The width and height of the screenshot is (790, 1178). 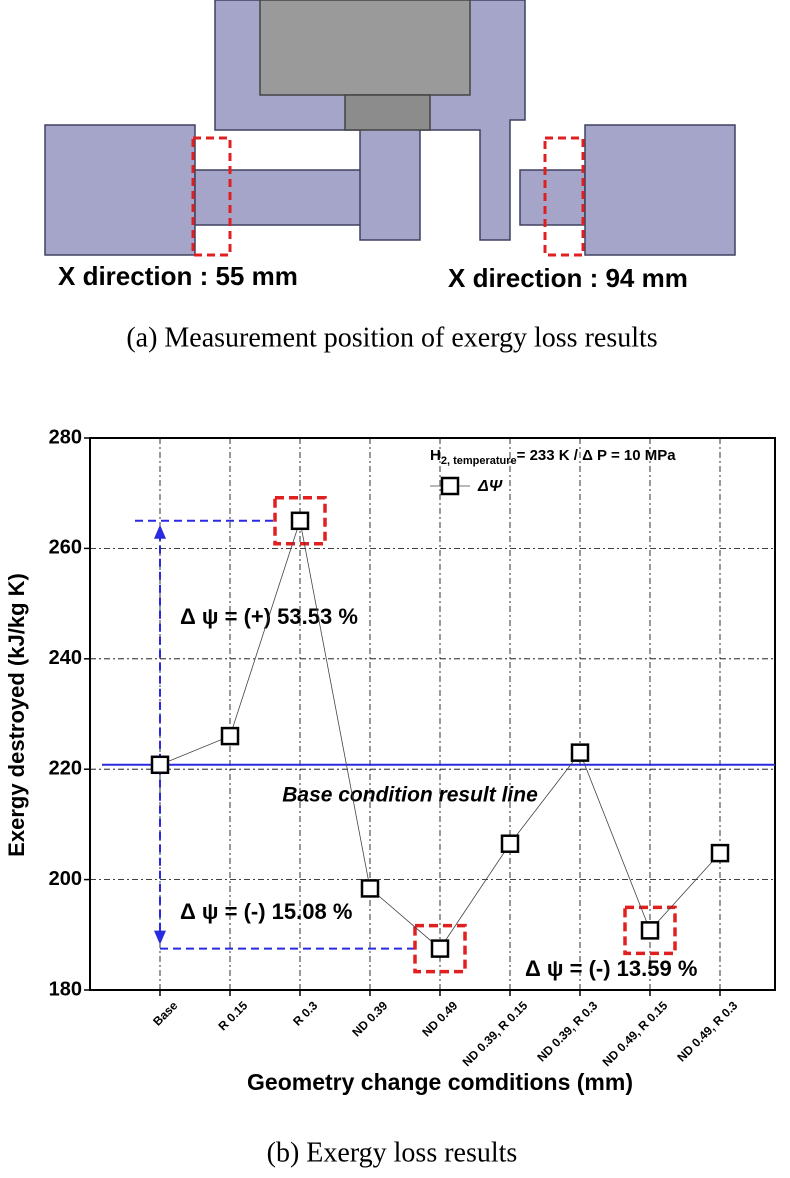 I want to click on x-tick-label: R 0.3, so click(x=305, y=1013).